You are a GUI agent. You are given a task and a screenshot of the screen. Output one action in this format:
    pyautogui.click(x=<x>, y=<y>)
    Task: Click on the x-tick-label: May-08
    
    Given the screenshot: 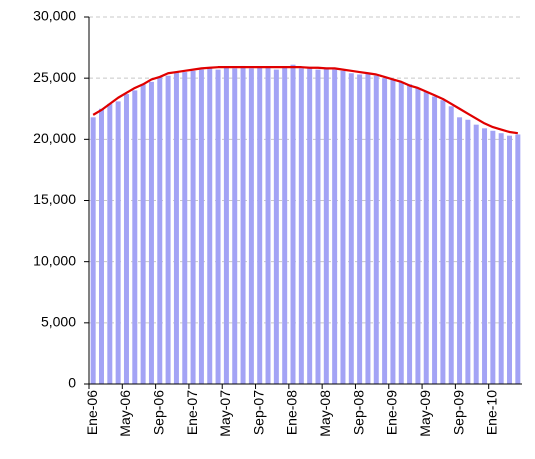 What is the action you would take?
    pyautogui.click(x=325, y=413)
    